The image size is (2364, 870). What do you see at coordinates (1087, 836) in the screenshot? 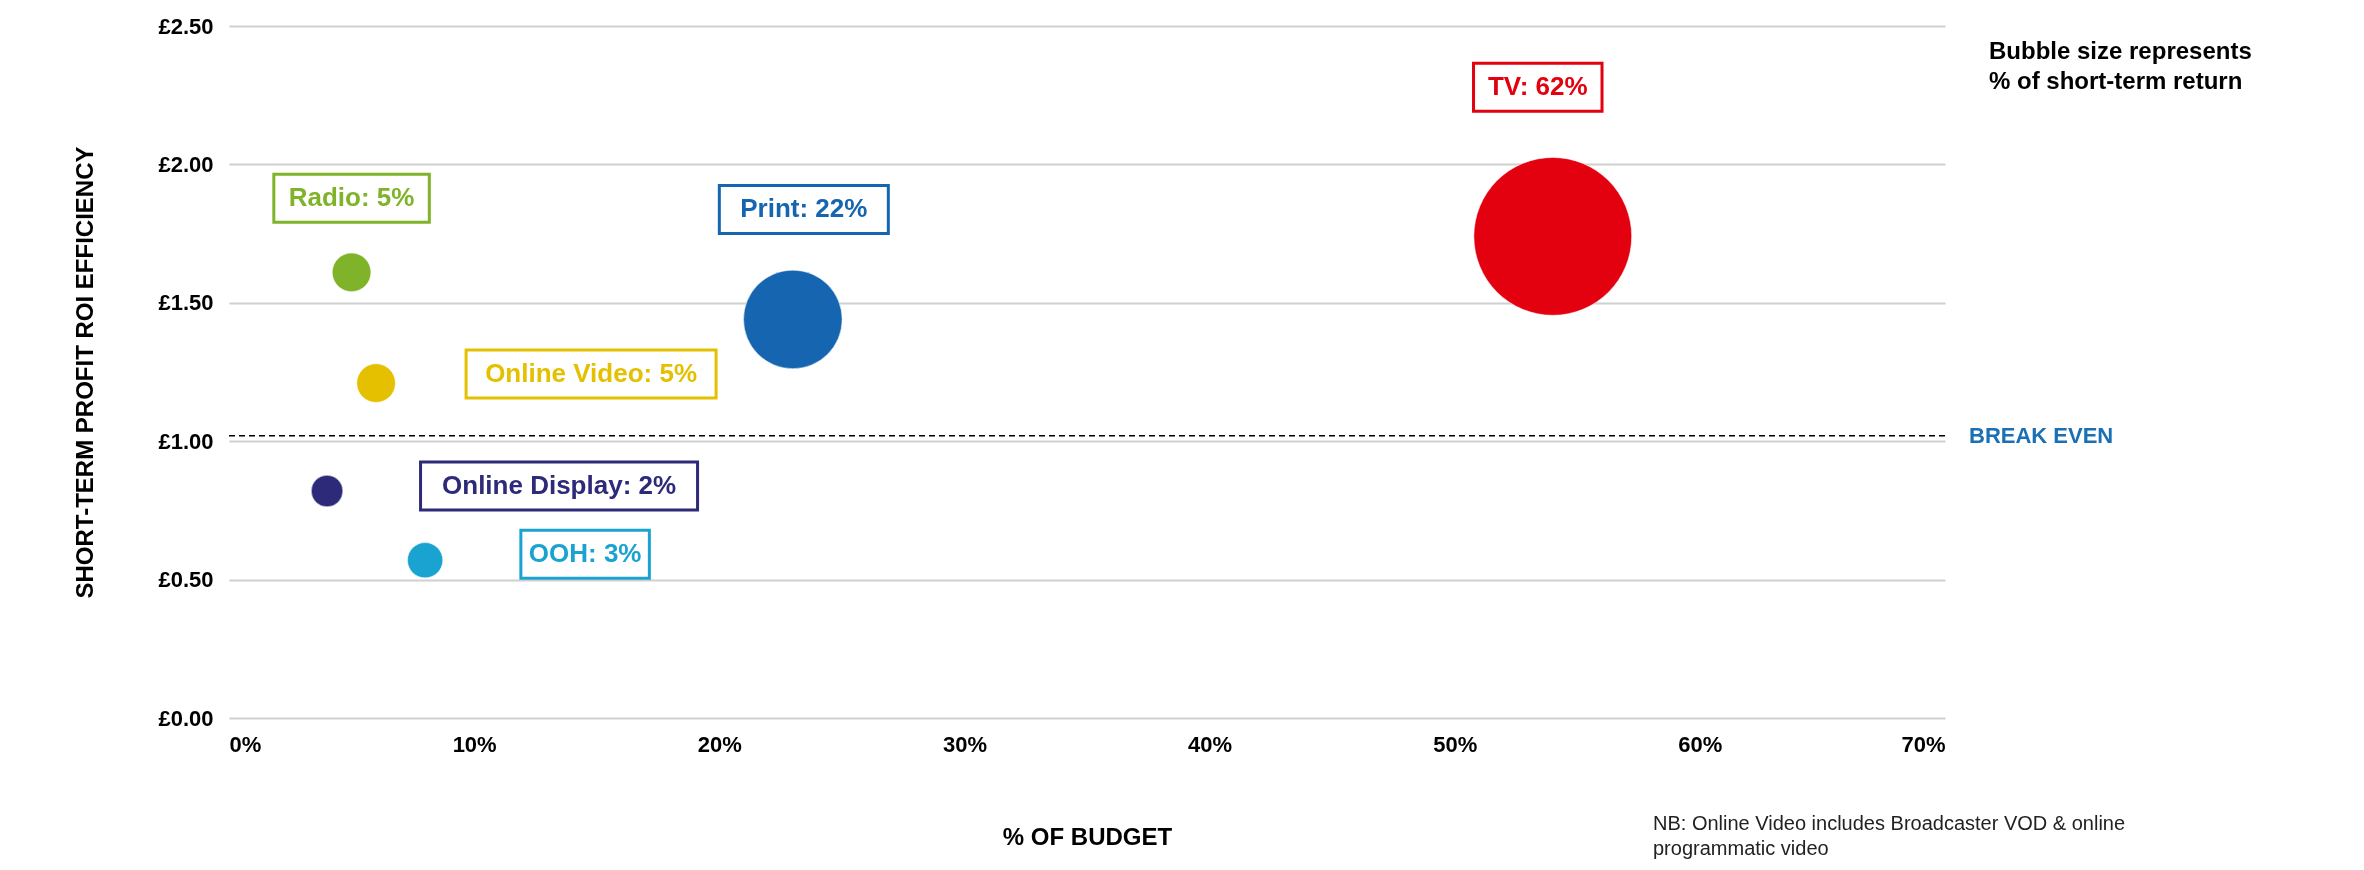
I see `x-axis-title: % OF BUDGET` at bounding box center [1087, 836].